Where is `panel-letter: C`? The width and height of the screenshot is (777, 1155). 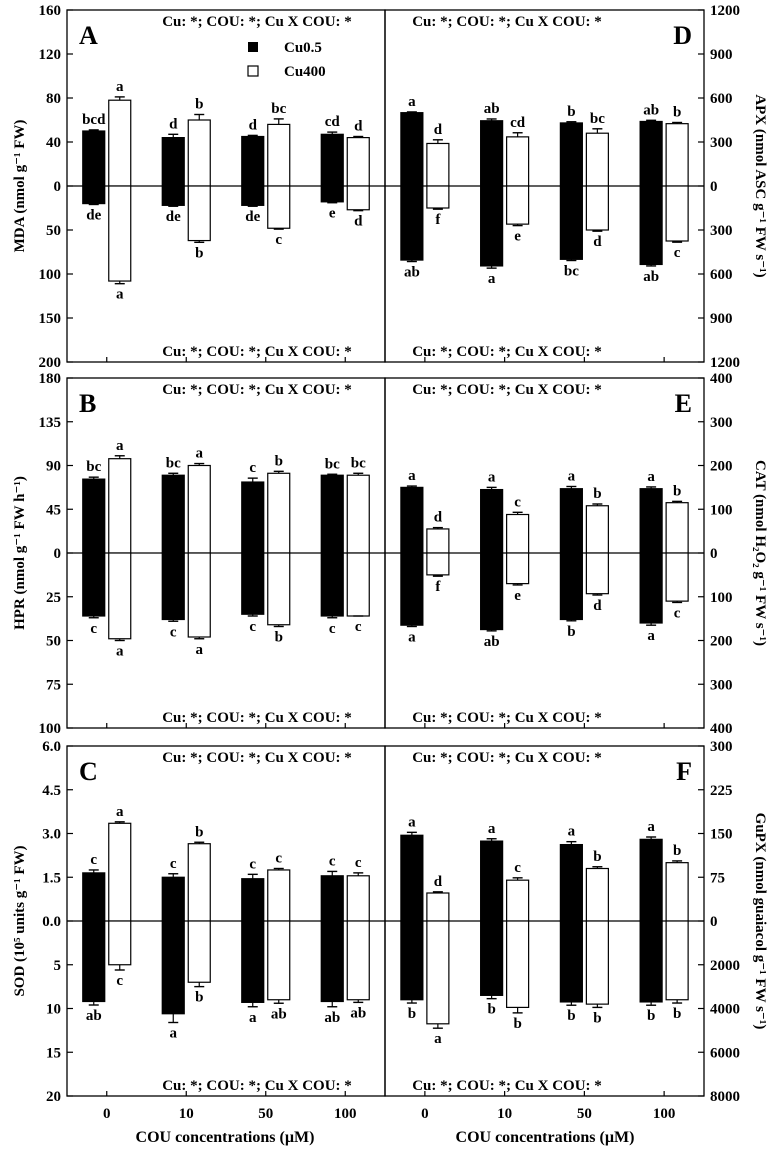 panel-letter: C is located at coordinates (88, 771).